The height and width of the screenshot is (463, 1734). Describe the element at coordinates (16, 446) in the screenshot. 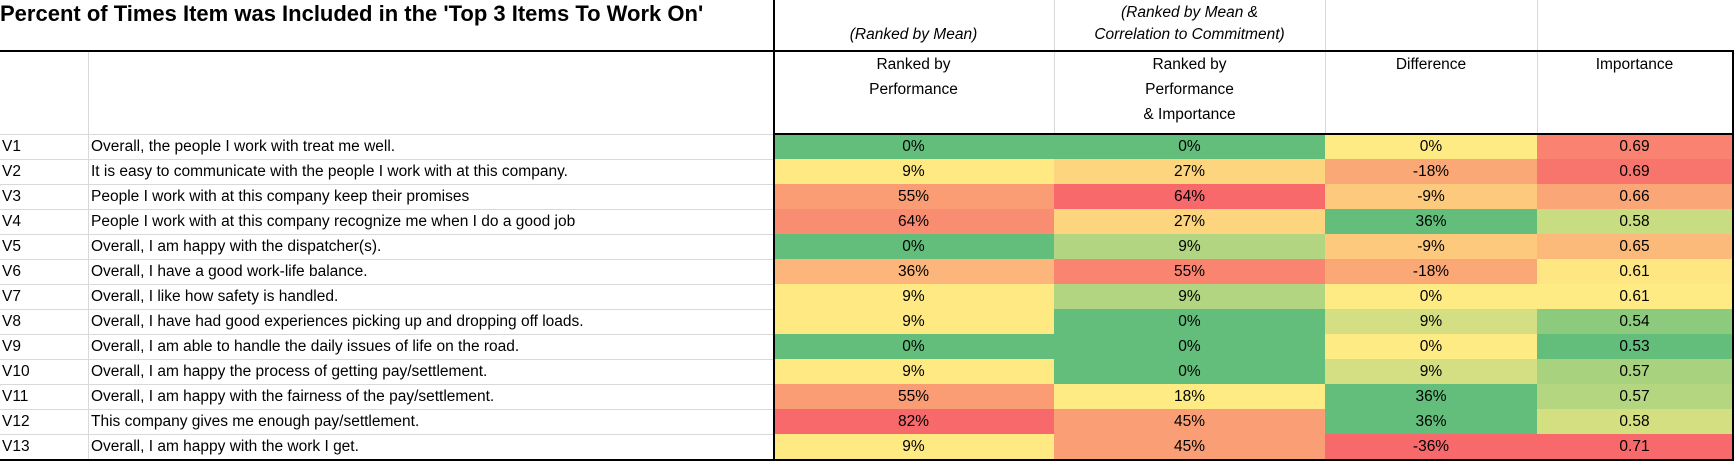

I see `row-id: V13` at that location.